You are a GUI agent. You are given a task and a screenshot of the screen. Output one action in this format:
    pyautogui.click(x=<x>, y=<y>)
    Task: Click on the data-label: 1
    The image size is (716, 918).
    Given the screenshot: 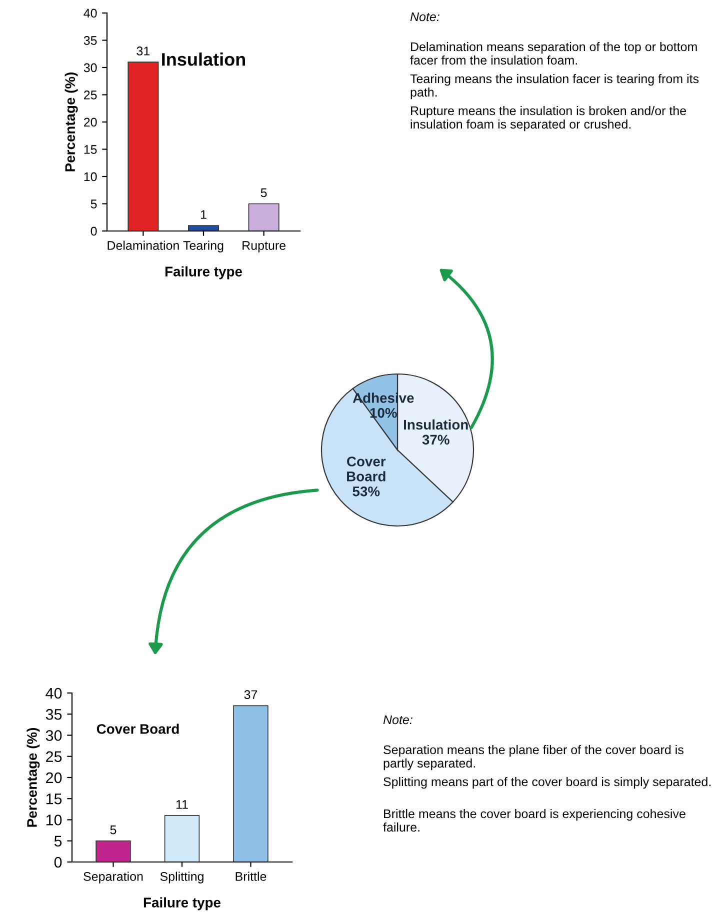 What is the action you would take?
    pyautogui.click(x=203, y=214)
    